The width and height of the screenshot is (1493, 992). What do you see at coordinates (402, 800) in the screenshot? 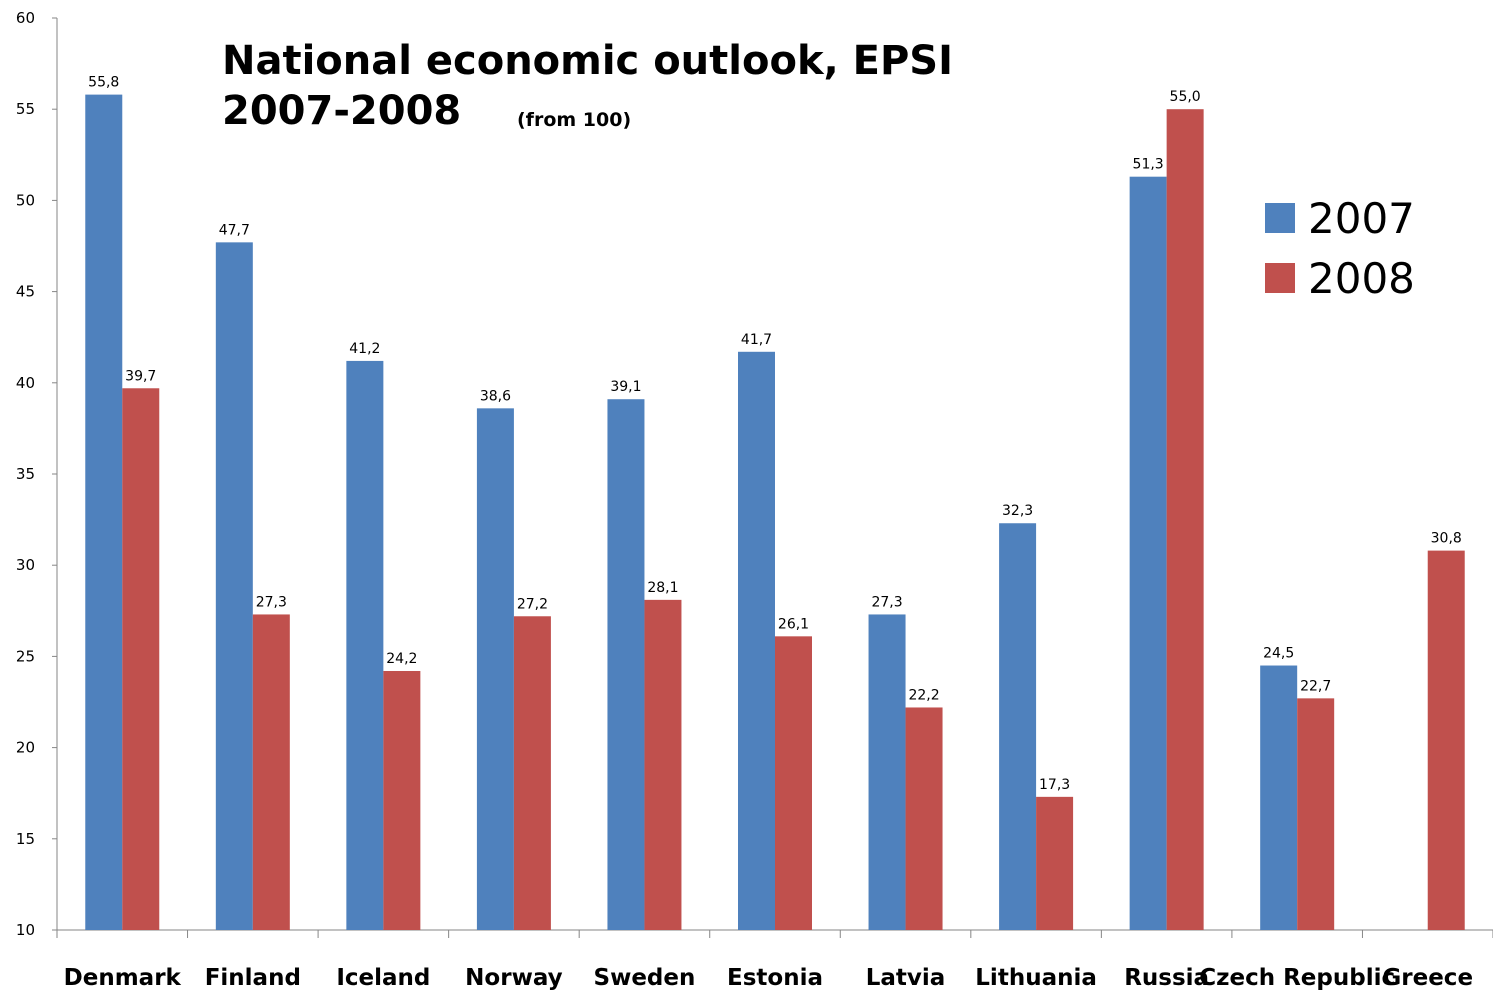
I see `bar-2008-iceland` at bounding box center [402, 800].